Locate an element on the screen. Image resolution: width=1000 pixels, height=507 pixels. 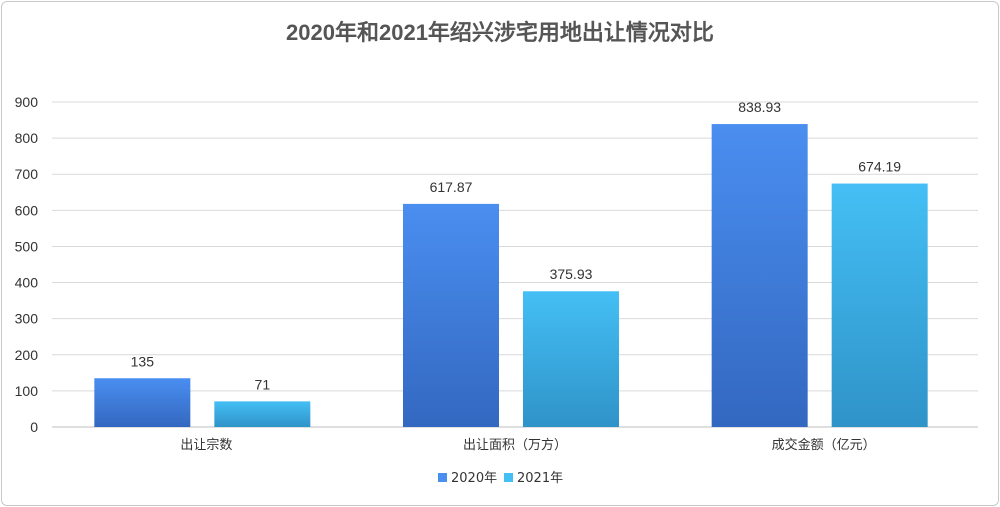
category-label: 出让宗数 is located at coordinates (206, 445).